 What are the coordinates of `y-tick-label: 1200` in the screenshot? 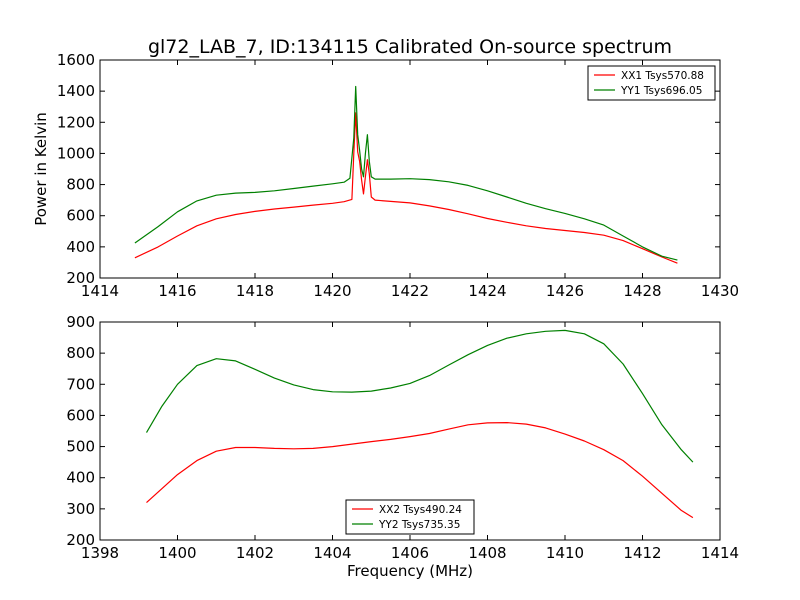 It's located at (76, 122).